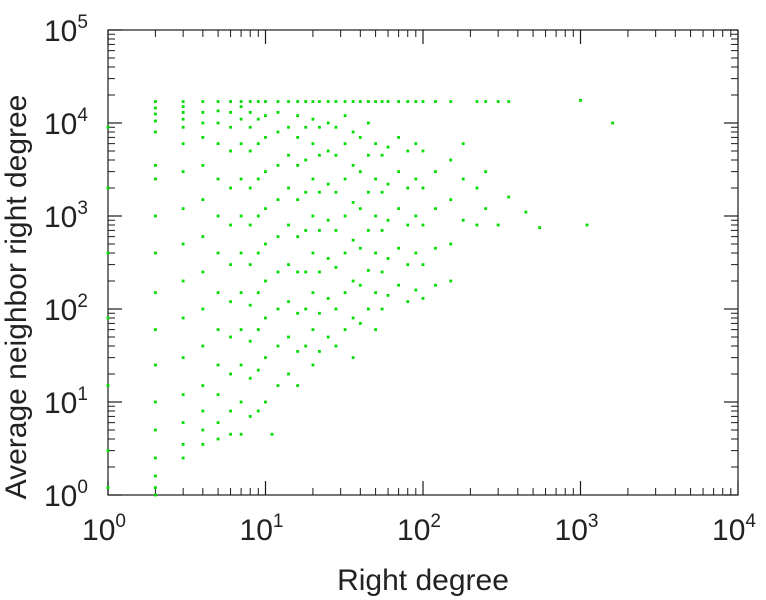  What do you see at coordinates (419, 529) in the screenshot?
I see `x-tick-labels: 10⁰ 10¹ 10² 10³ 10⁴` at bounding box center [419, 529].